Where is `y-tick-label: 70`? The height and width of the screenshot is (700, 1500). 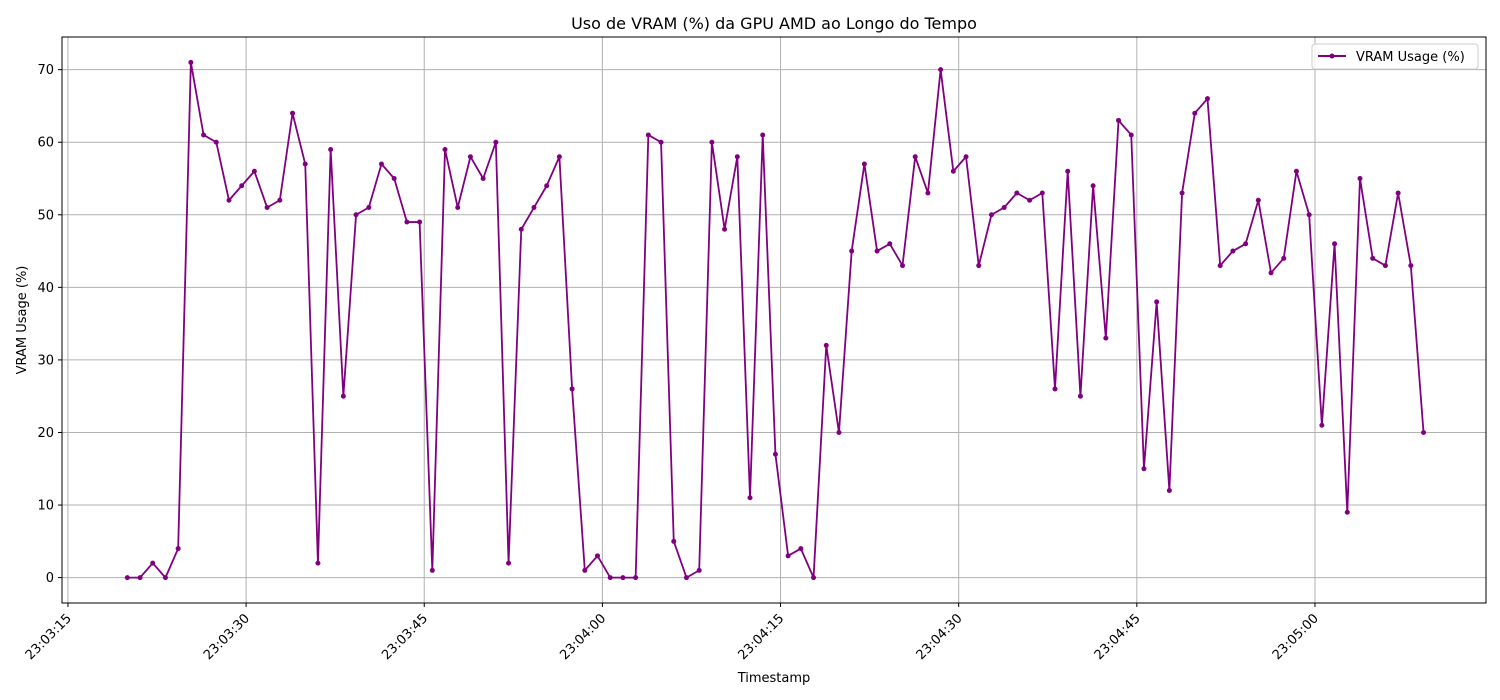 y-tick-label: 70 is located at coordinates (45, 70).